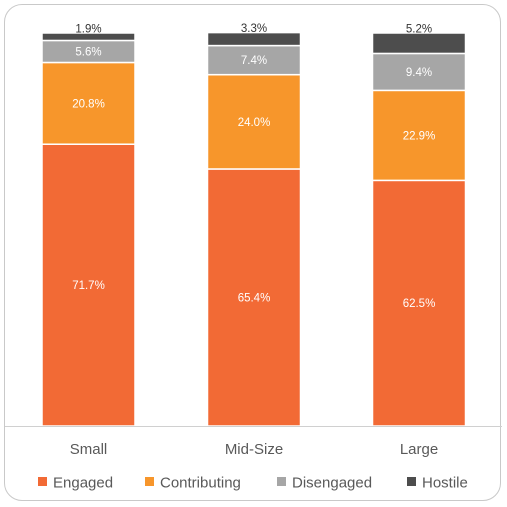  I want to click on legend-swatch-engaged, so click(42, 481).